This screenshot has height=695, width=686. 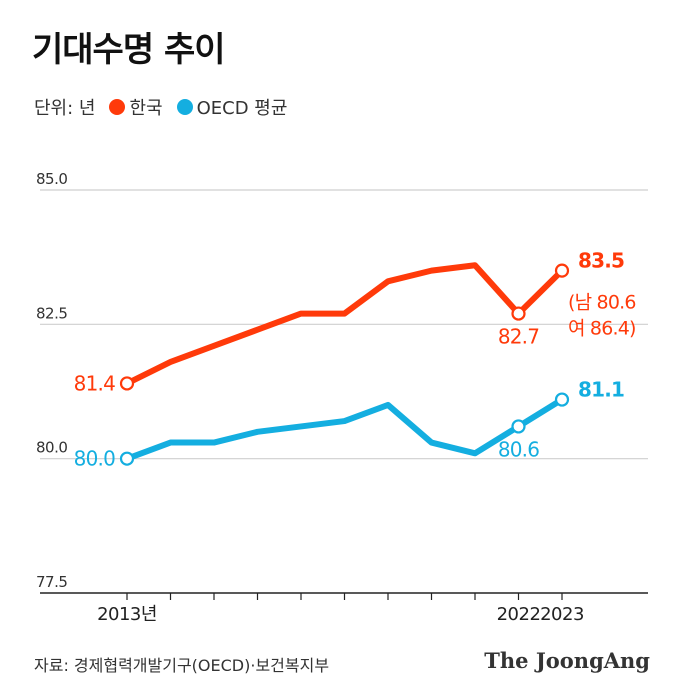 What do you see at coordinates (601, 261) in the screenshot?
I see `data-label-2: 83.5` at bounding box center [601, 261].